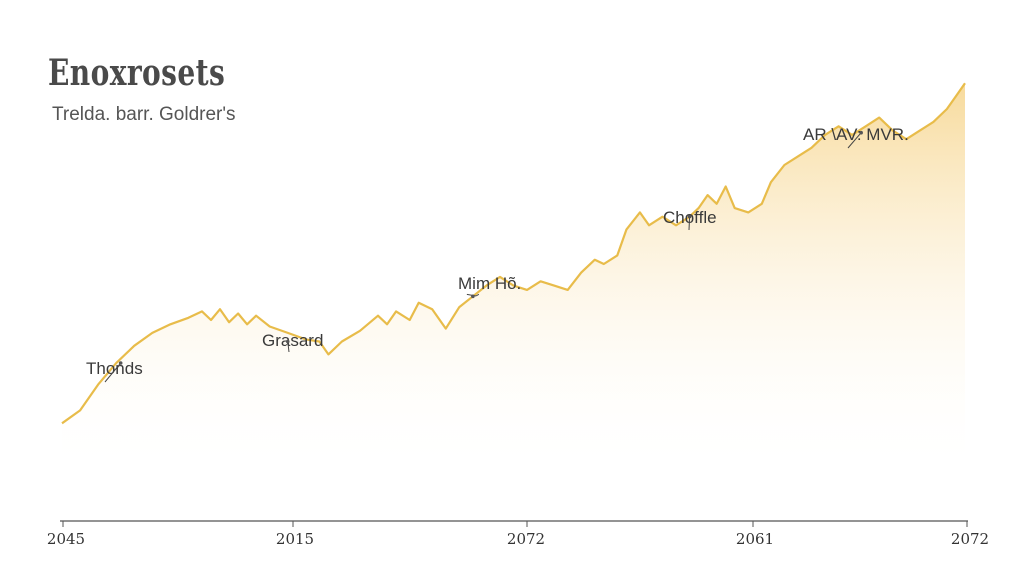 The width and height of the screenshot is (1024, 576). What do you see at coordinates (144, 114) in the screenshot?
I see `chart-subtitle: Trelda. barr. Goldrer's` at bounding box center [144, 114].